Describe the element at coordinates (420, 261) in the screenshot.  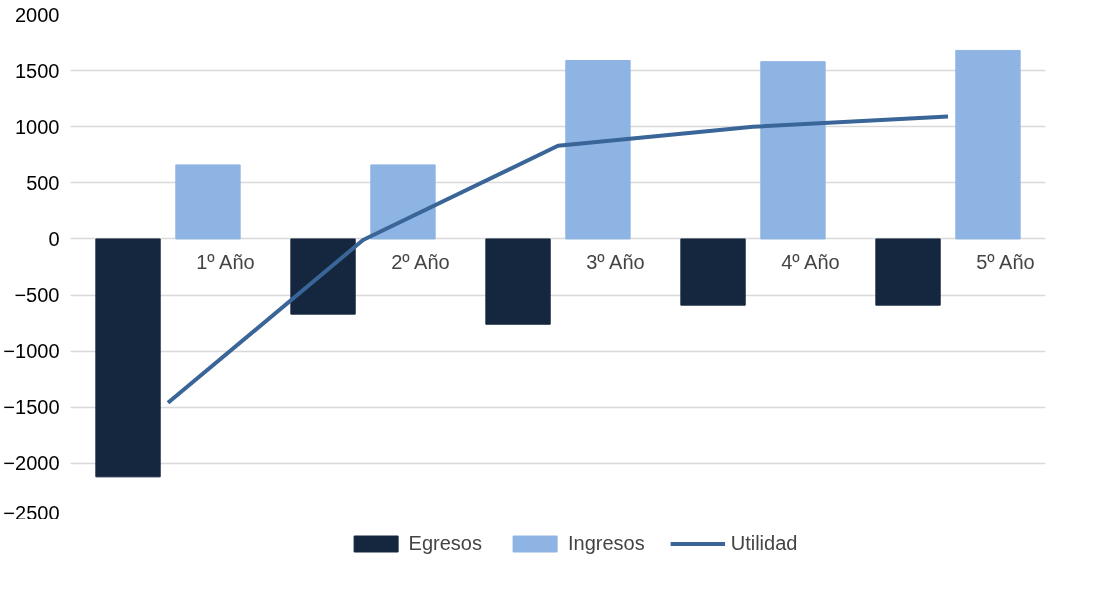
I see `x-tick-label: 2º Año` at that location.